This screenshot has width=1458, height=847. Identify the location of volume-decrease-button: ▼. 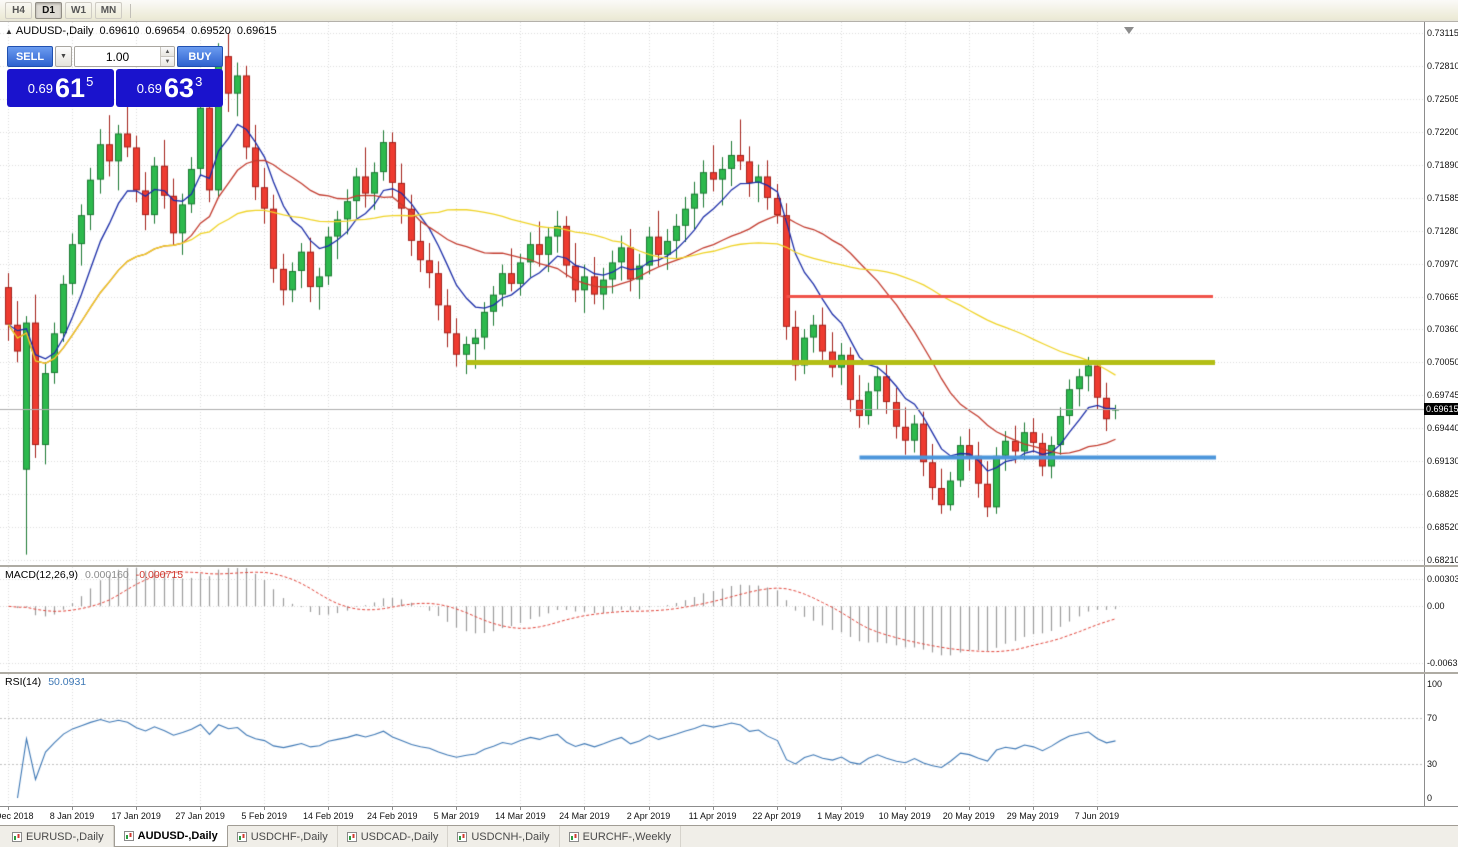
(167, 61).